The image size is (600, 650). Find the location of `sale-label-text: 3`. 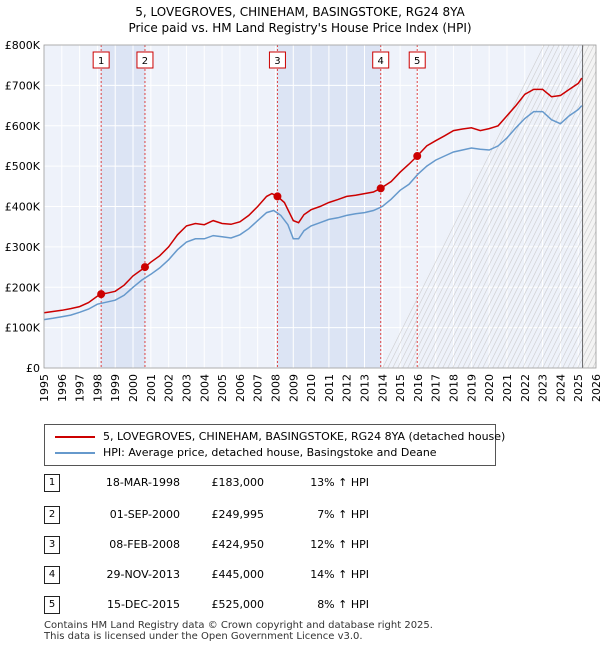

sale-label-text: 3 is located at coordinates (277, 61).